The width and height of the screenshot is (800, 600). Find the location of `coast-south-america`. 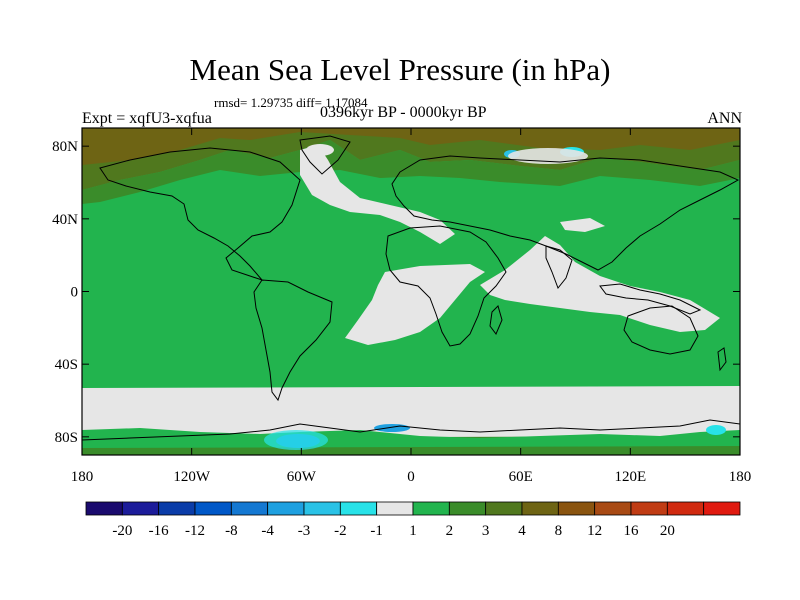

coast-south-america is located at coordinates (293, 340).